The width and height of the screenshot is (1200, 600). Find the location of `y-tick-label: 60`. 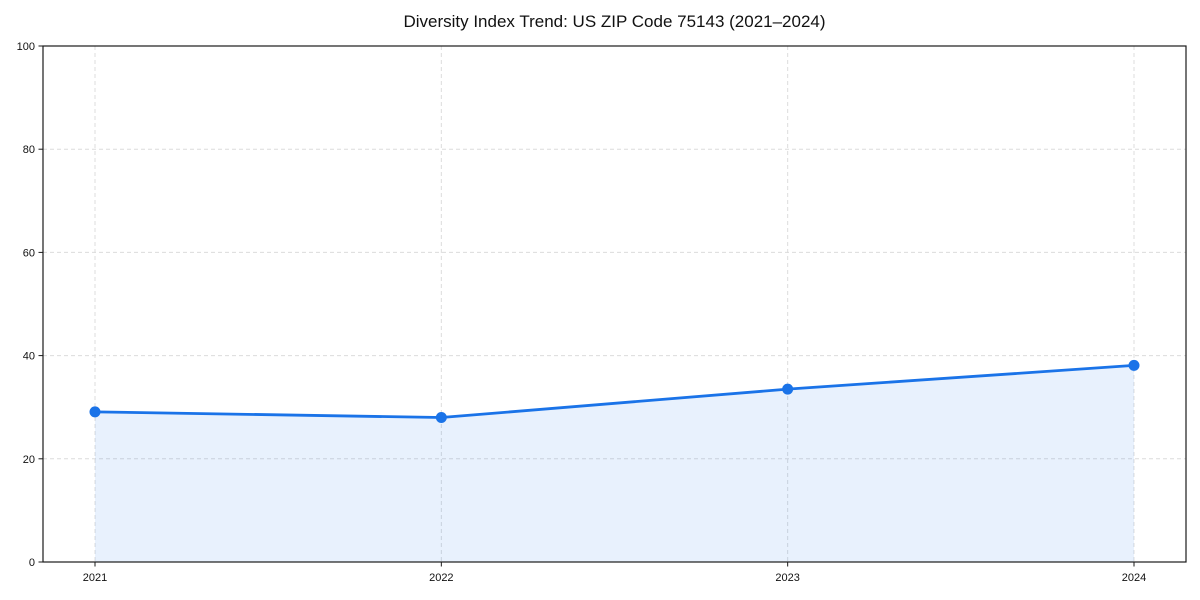

y-tick-label: 60 is located at coordinates (29, 253).